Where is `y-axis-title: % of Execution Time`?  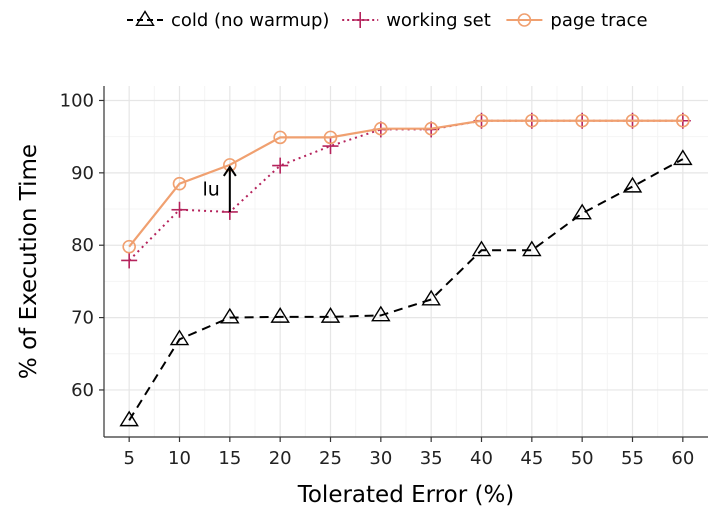
y-axis-title: % of Execution Time is located at coordinates (29, 261).